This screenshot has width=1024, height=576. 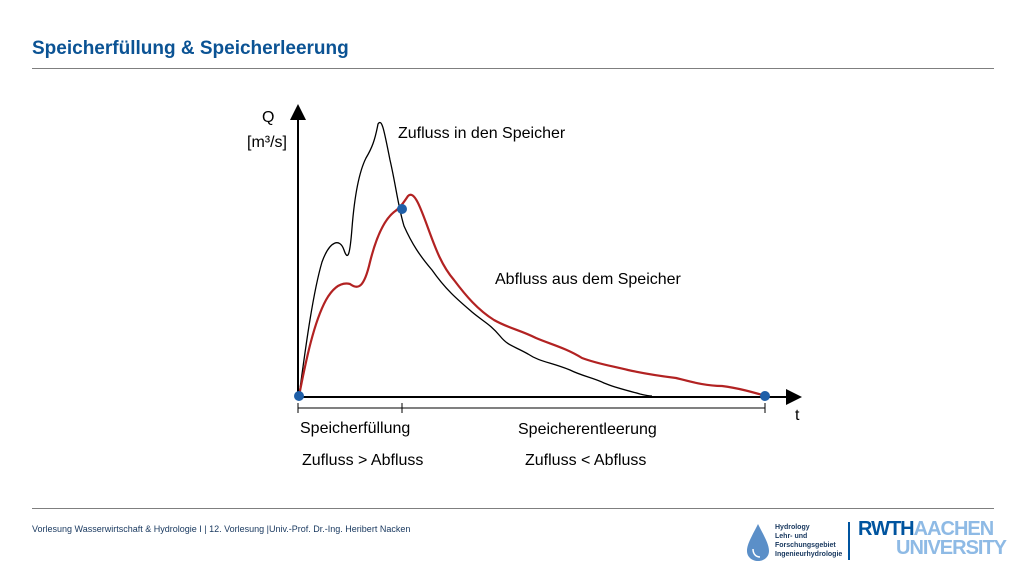 I want to click on end-marker, so click(x=765, y=396).